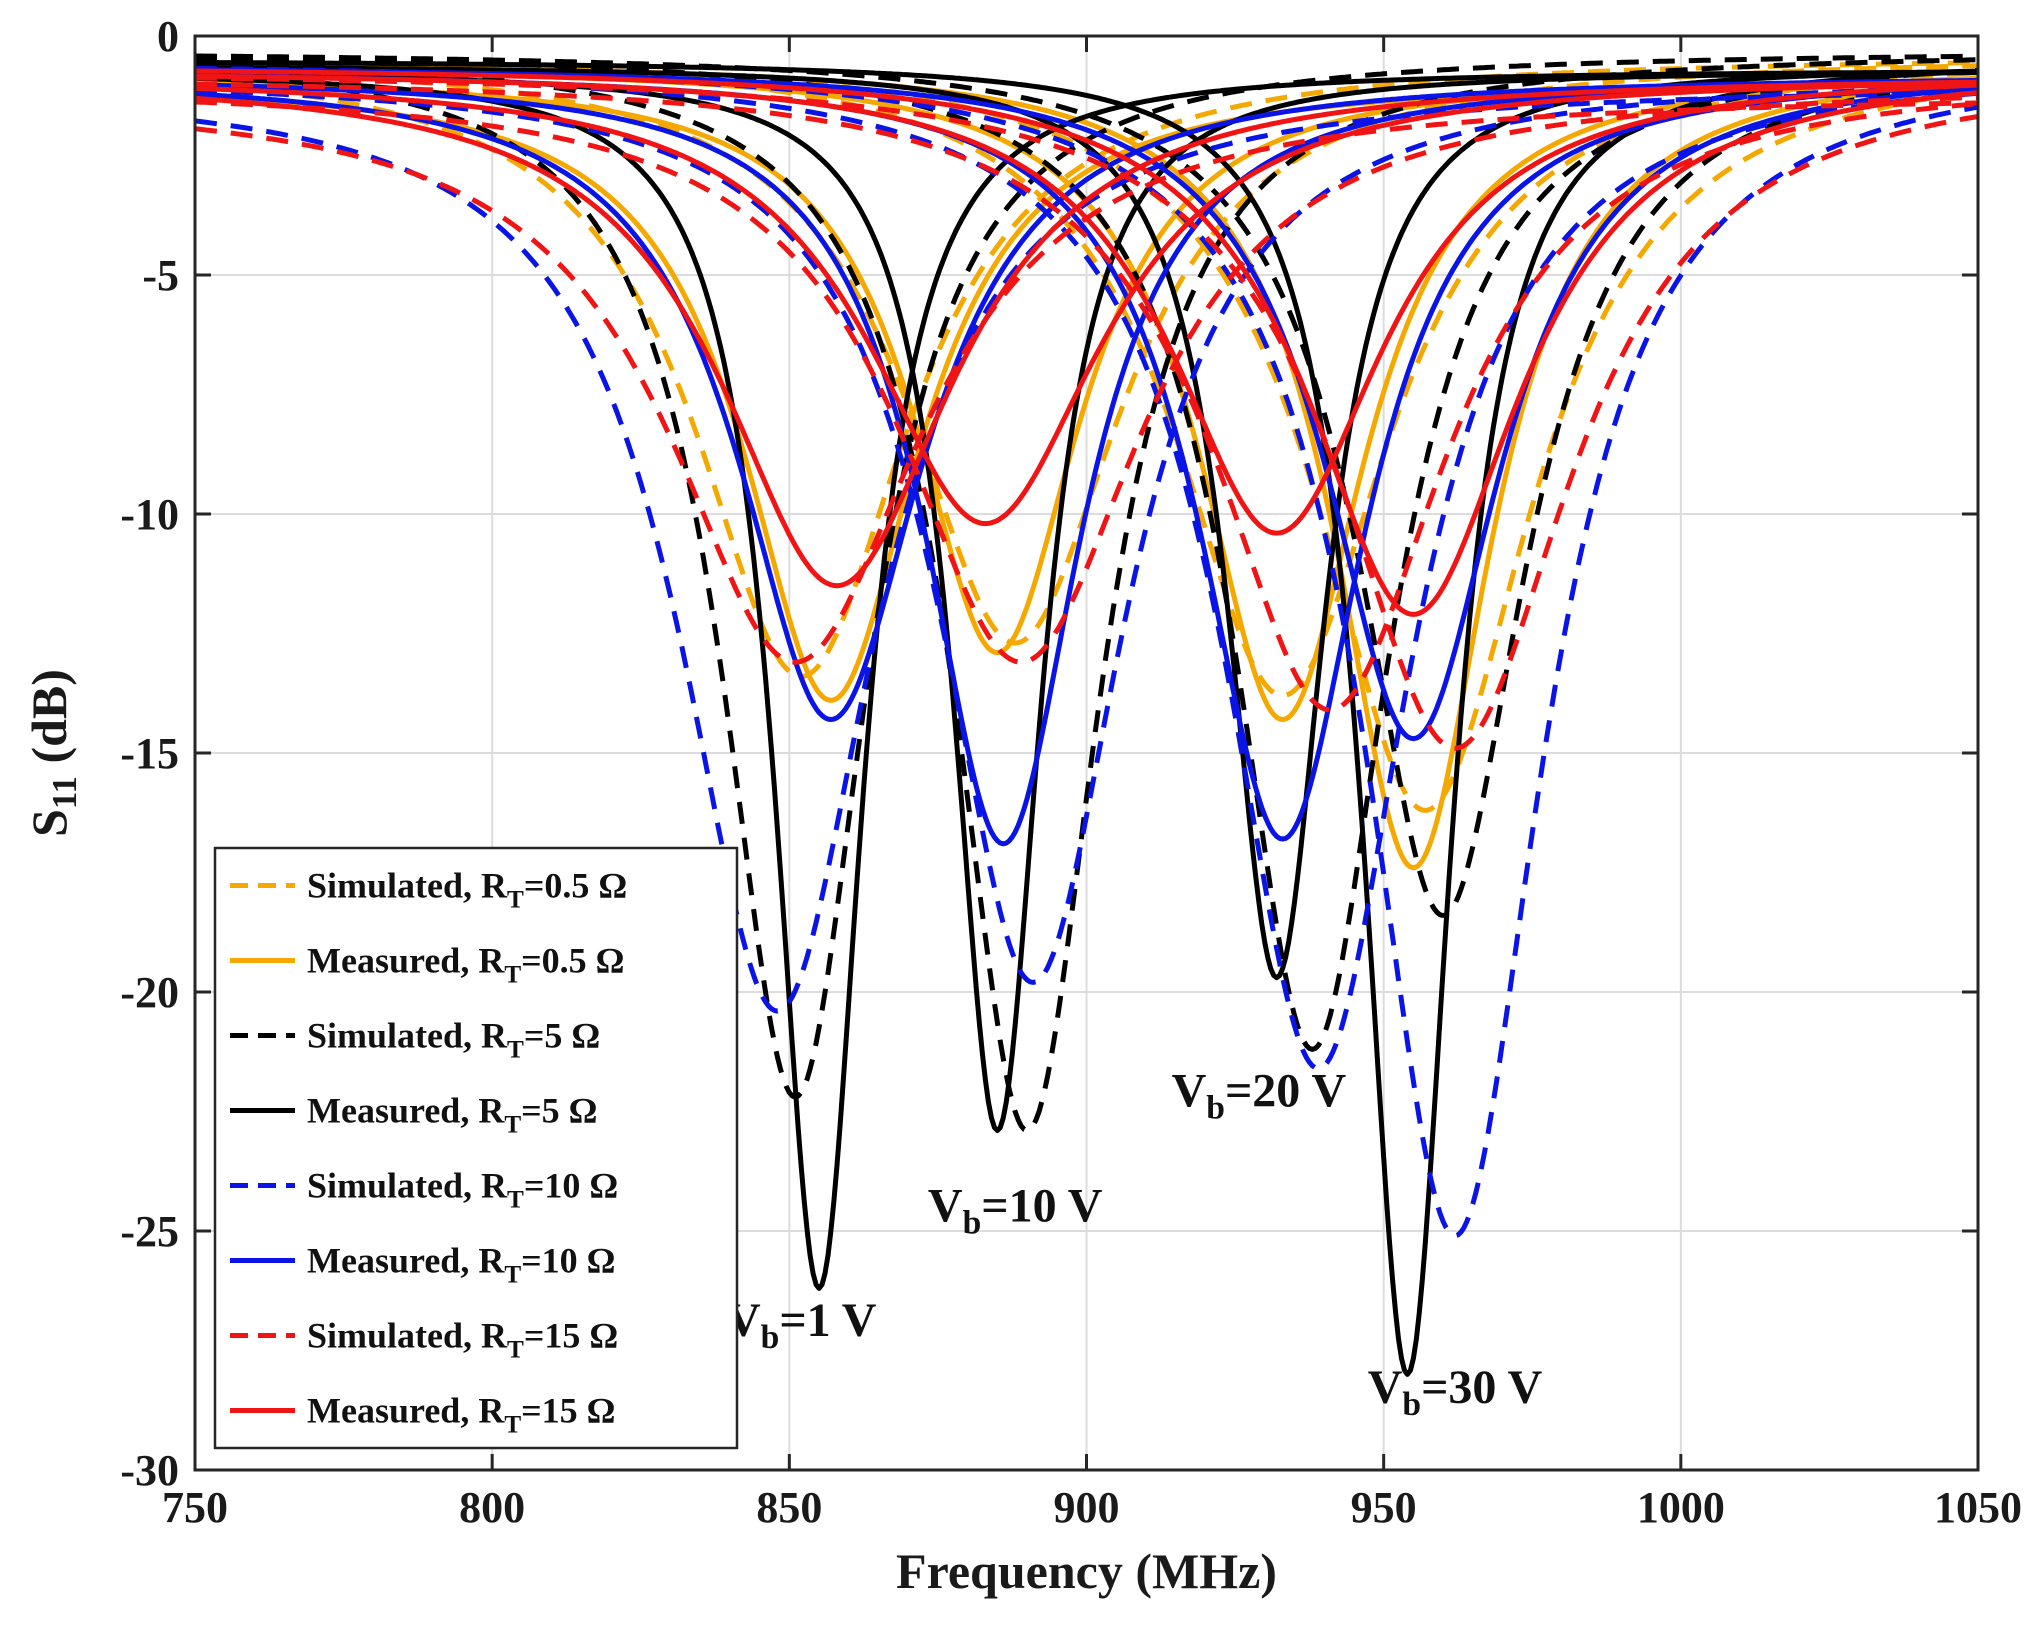 The image size is (2043, 1631). I want to click on legend-label: Measured, RT=5 Ω, so click(452, 1115).